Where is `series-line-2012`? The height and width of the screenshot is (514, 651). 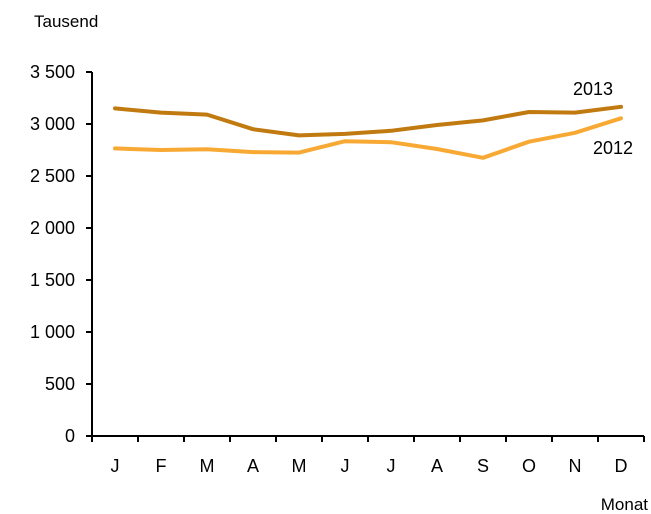 series-line-2012 is located at coordinates (368, 138).